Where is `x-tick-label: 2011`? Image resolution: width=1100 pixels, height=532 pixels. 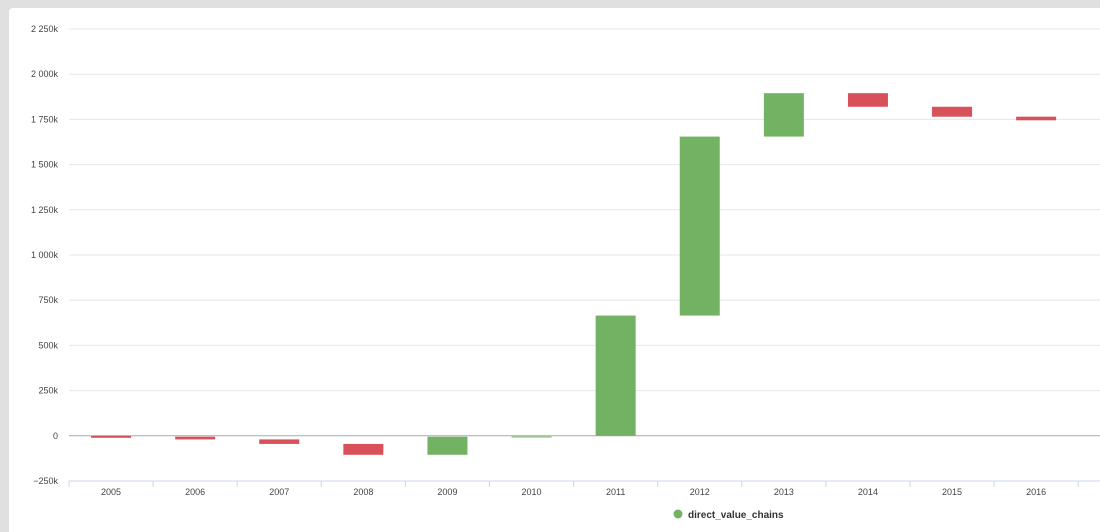 x-tick-label: 2011 is located at coordinates (615, 492).